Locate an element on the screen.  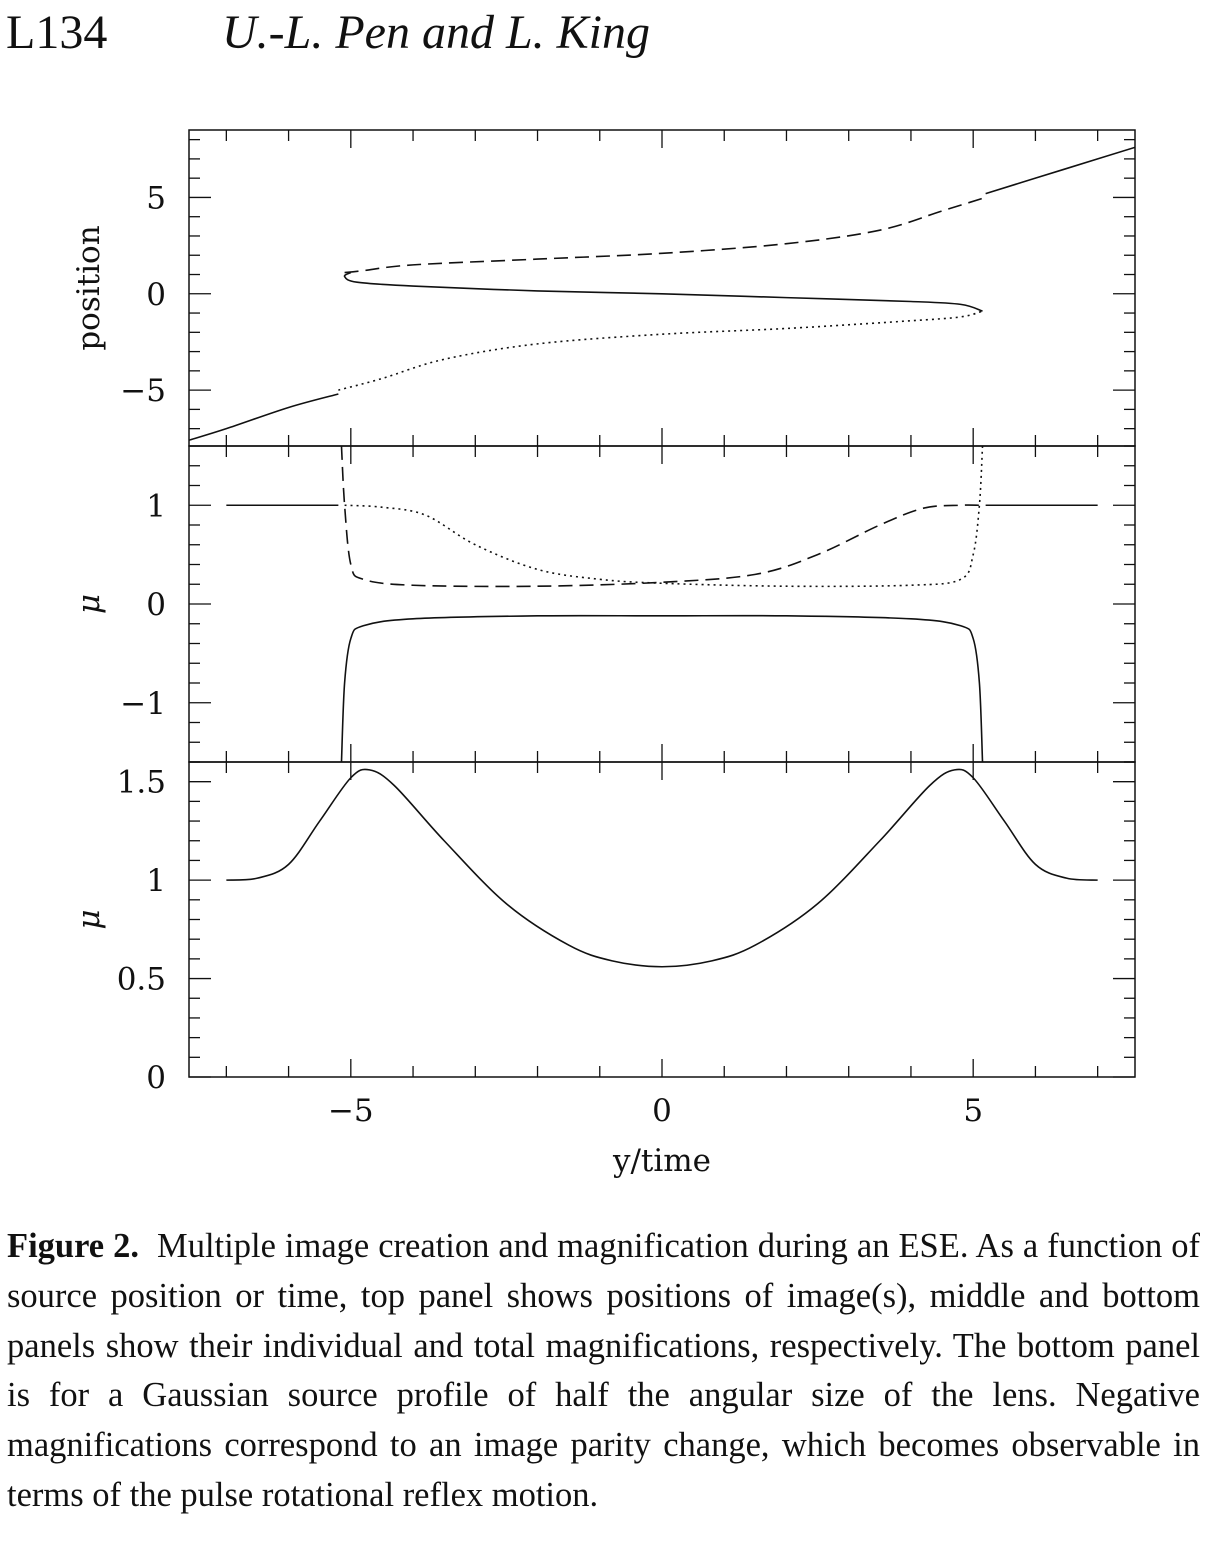
caption-label: Figure 2. is located at coordinates (73, 1246).